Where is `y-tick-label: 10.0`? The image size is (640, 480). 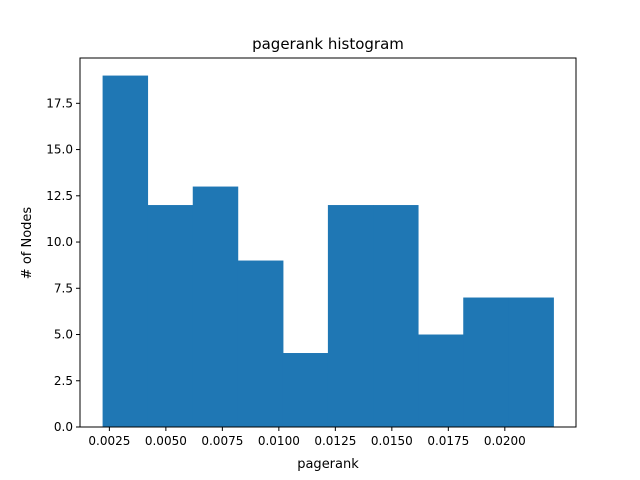 y-tick-label: 10.0 is located at coordinates (59, 242).